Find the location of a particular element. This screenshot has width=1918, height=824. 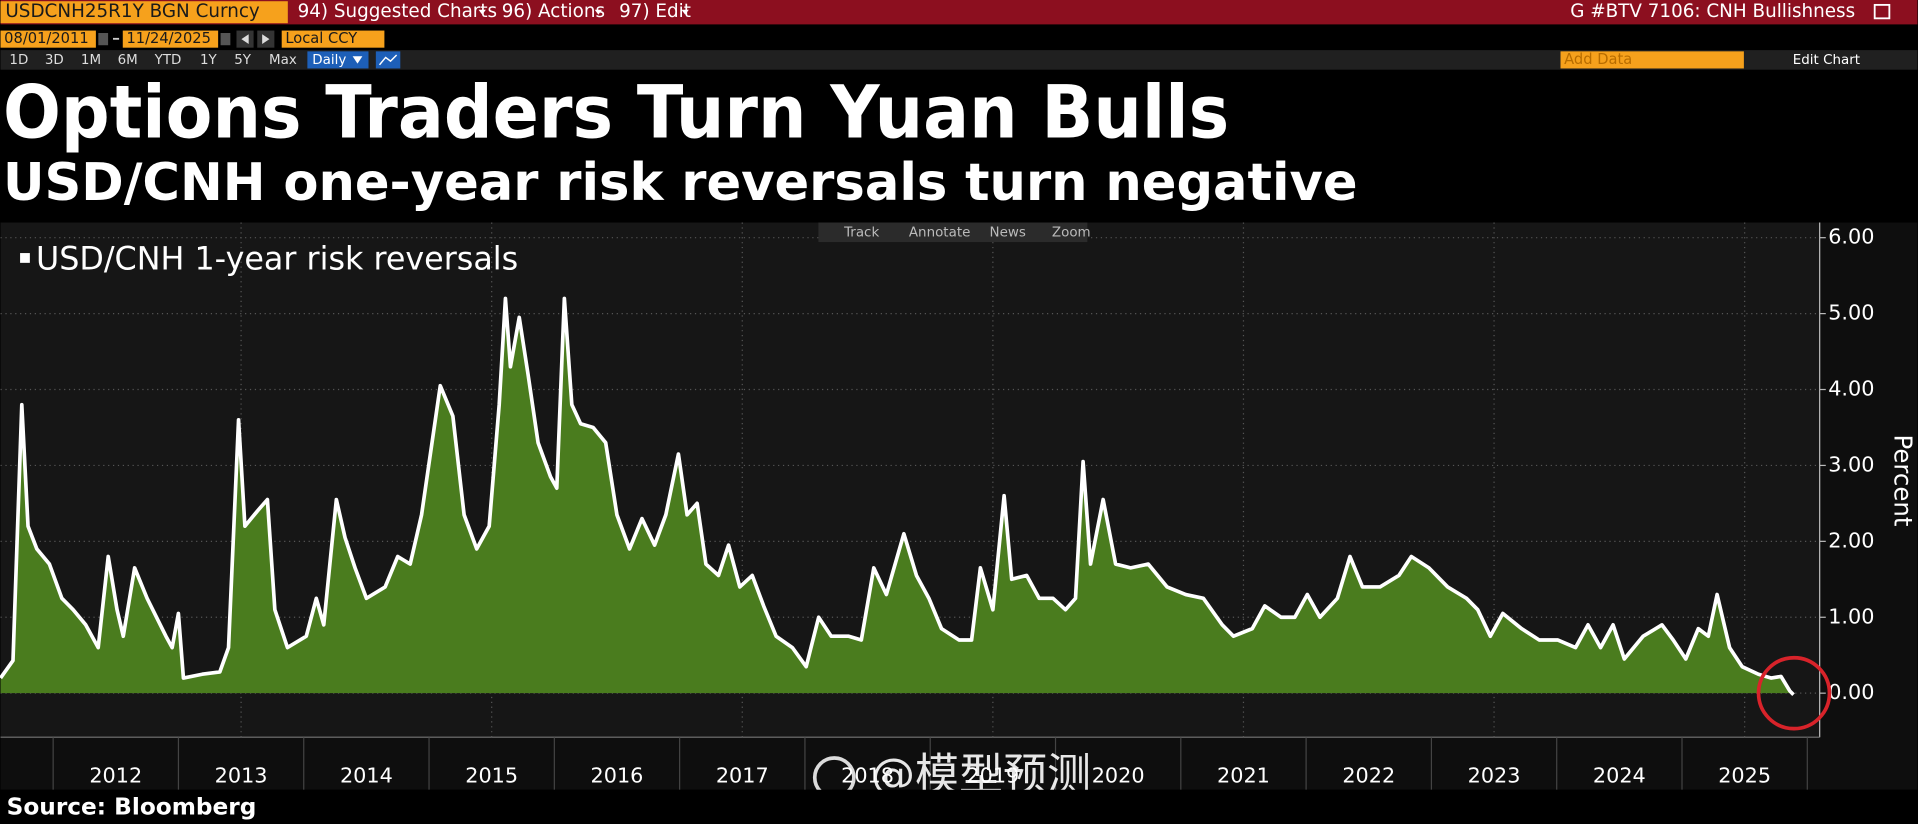

start-date: 08/01/2011 is located at coordinates (46, 38).